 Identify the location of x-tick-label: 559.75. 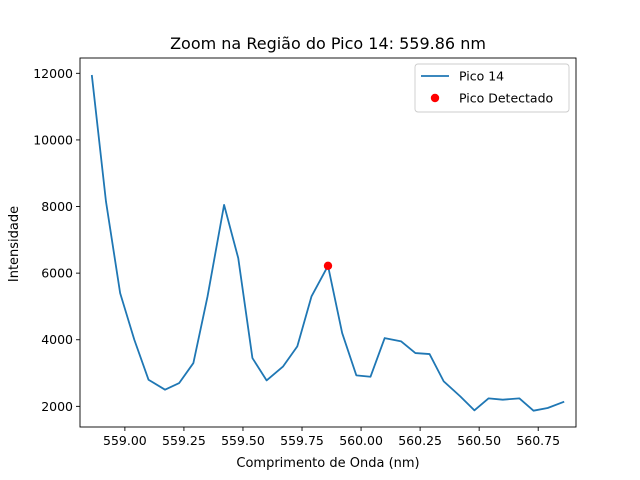
(302, 440).